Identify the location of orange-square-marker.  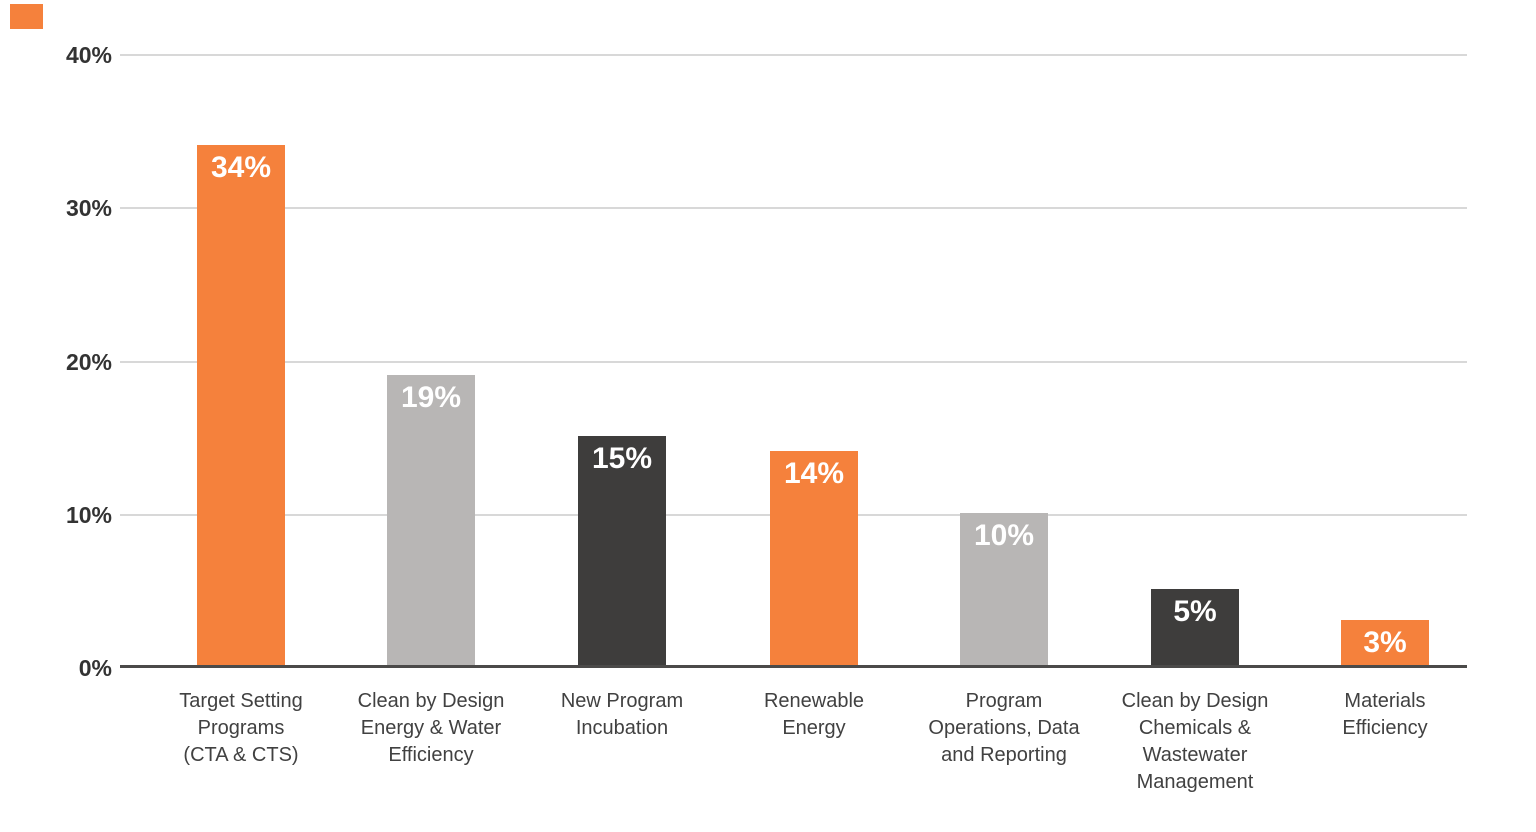
(26, 16).